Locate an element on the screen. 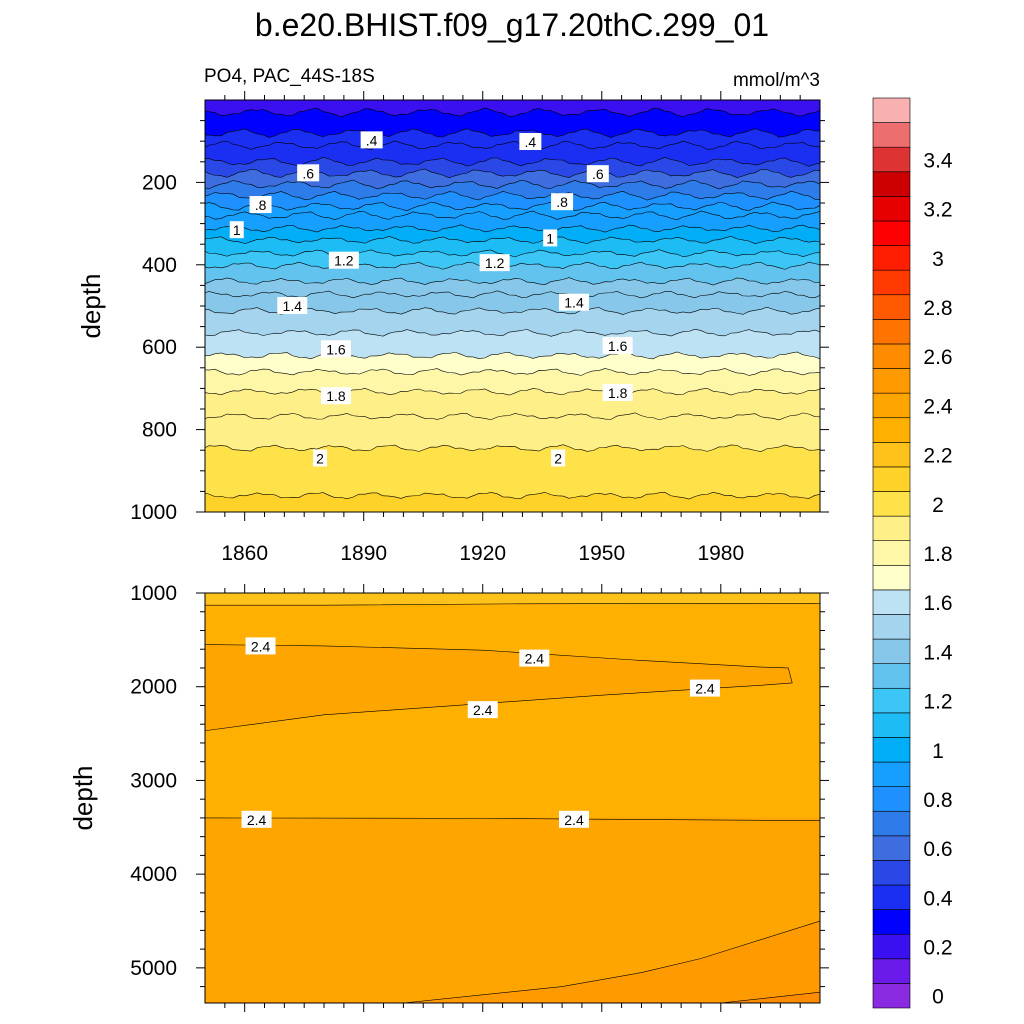 The image size is (1024, 1024). colorbar-tick-label: 1.8 is located at coordinates (937, 554).